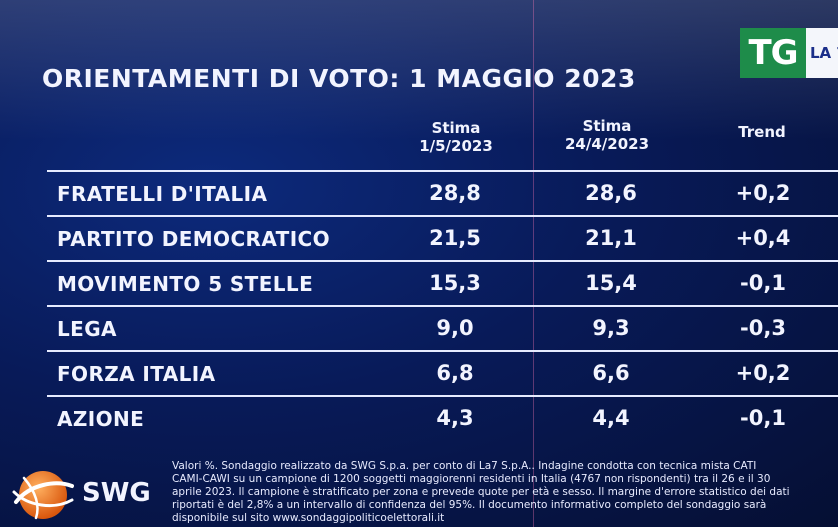 Image resolution: width=838 pixels, height=527 pixels. I want to click on la7-logo-text: LA 7, so click(822, 53).